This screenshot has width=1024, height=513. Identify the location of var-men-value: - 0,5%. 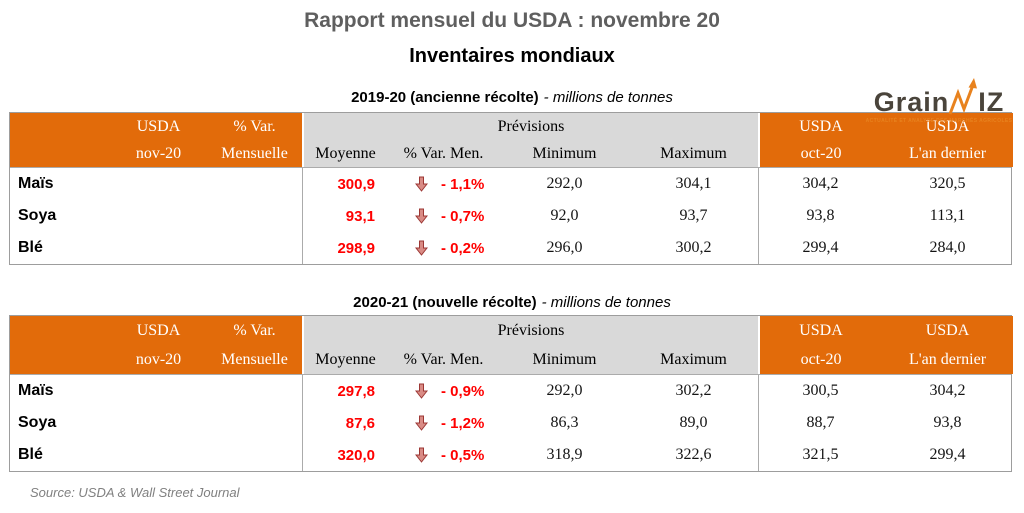
(463, 455).